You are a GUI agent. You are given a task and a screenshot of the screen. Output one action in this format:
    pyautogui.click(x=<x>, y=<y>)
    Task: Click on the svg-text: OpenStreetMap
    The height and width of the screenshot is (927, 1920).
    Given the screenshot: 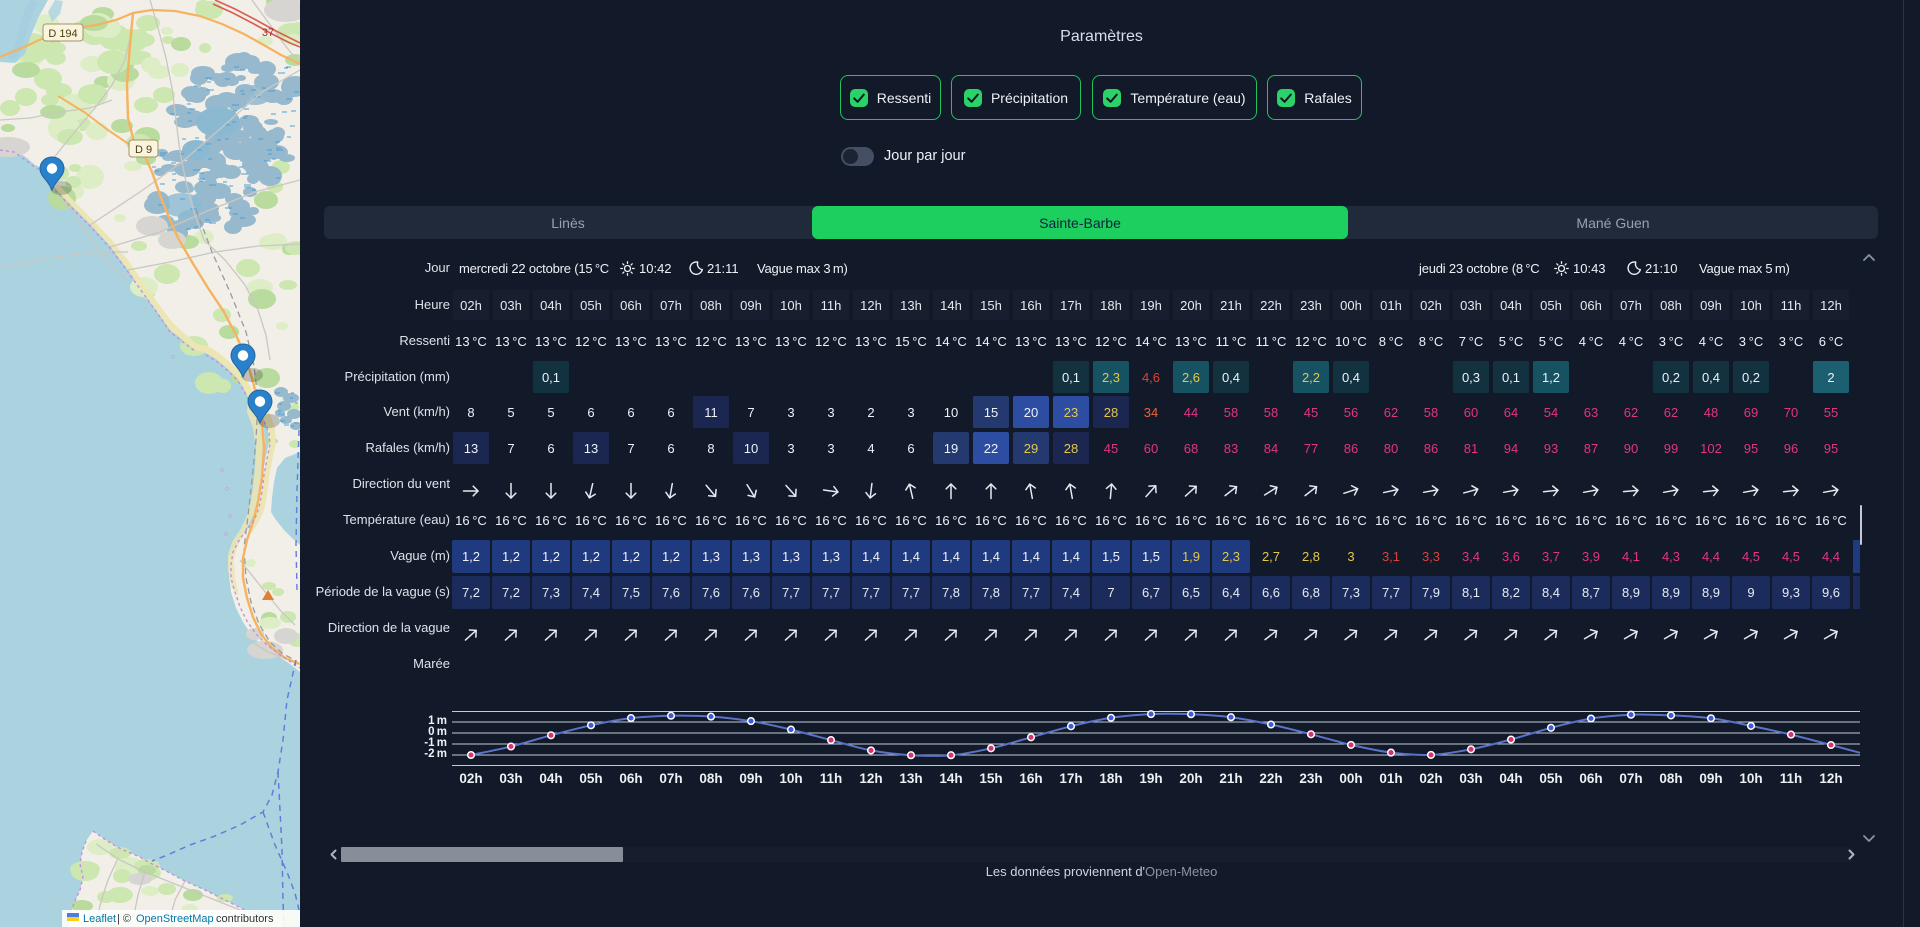 What is the action you would take?
    pyautogui.click(x=175, y=919)
    